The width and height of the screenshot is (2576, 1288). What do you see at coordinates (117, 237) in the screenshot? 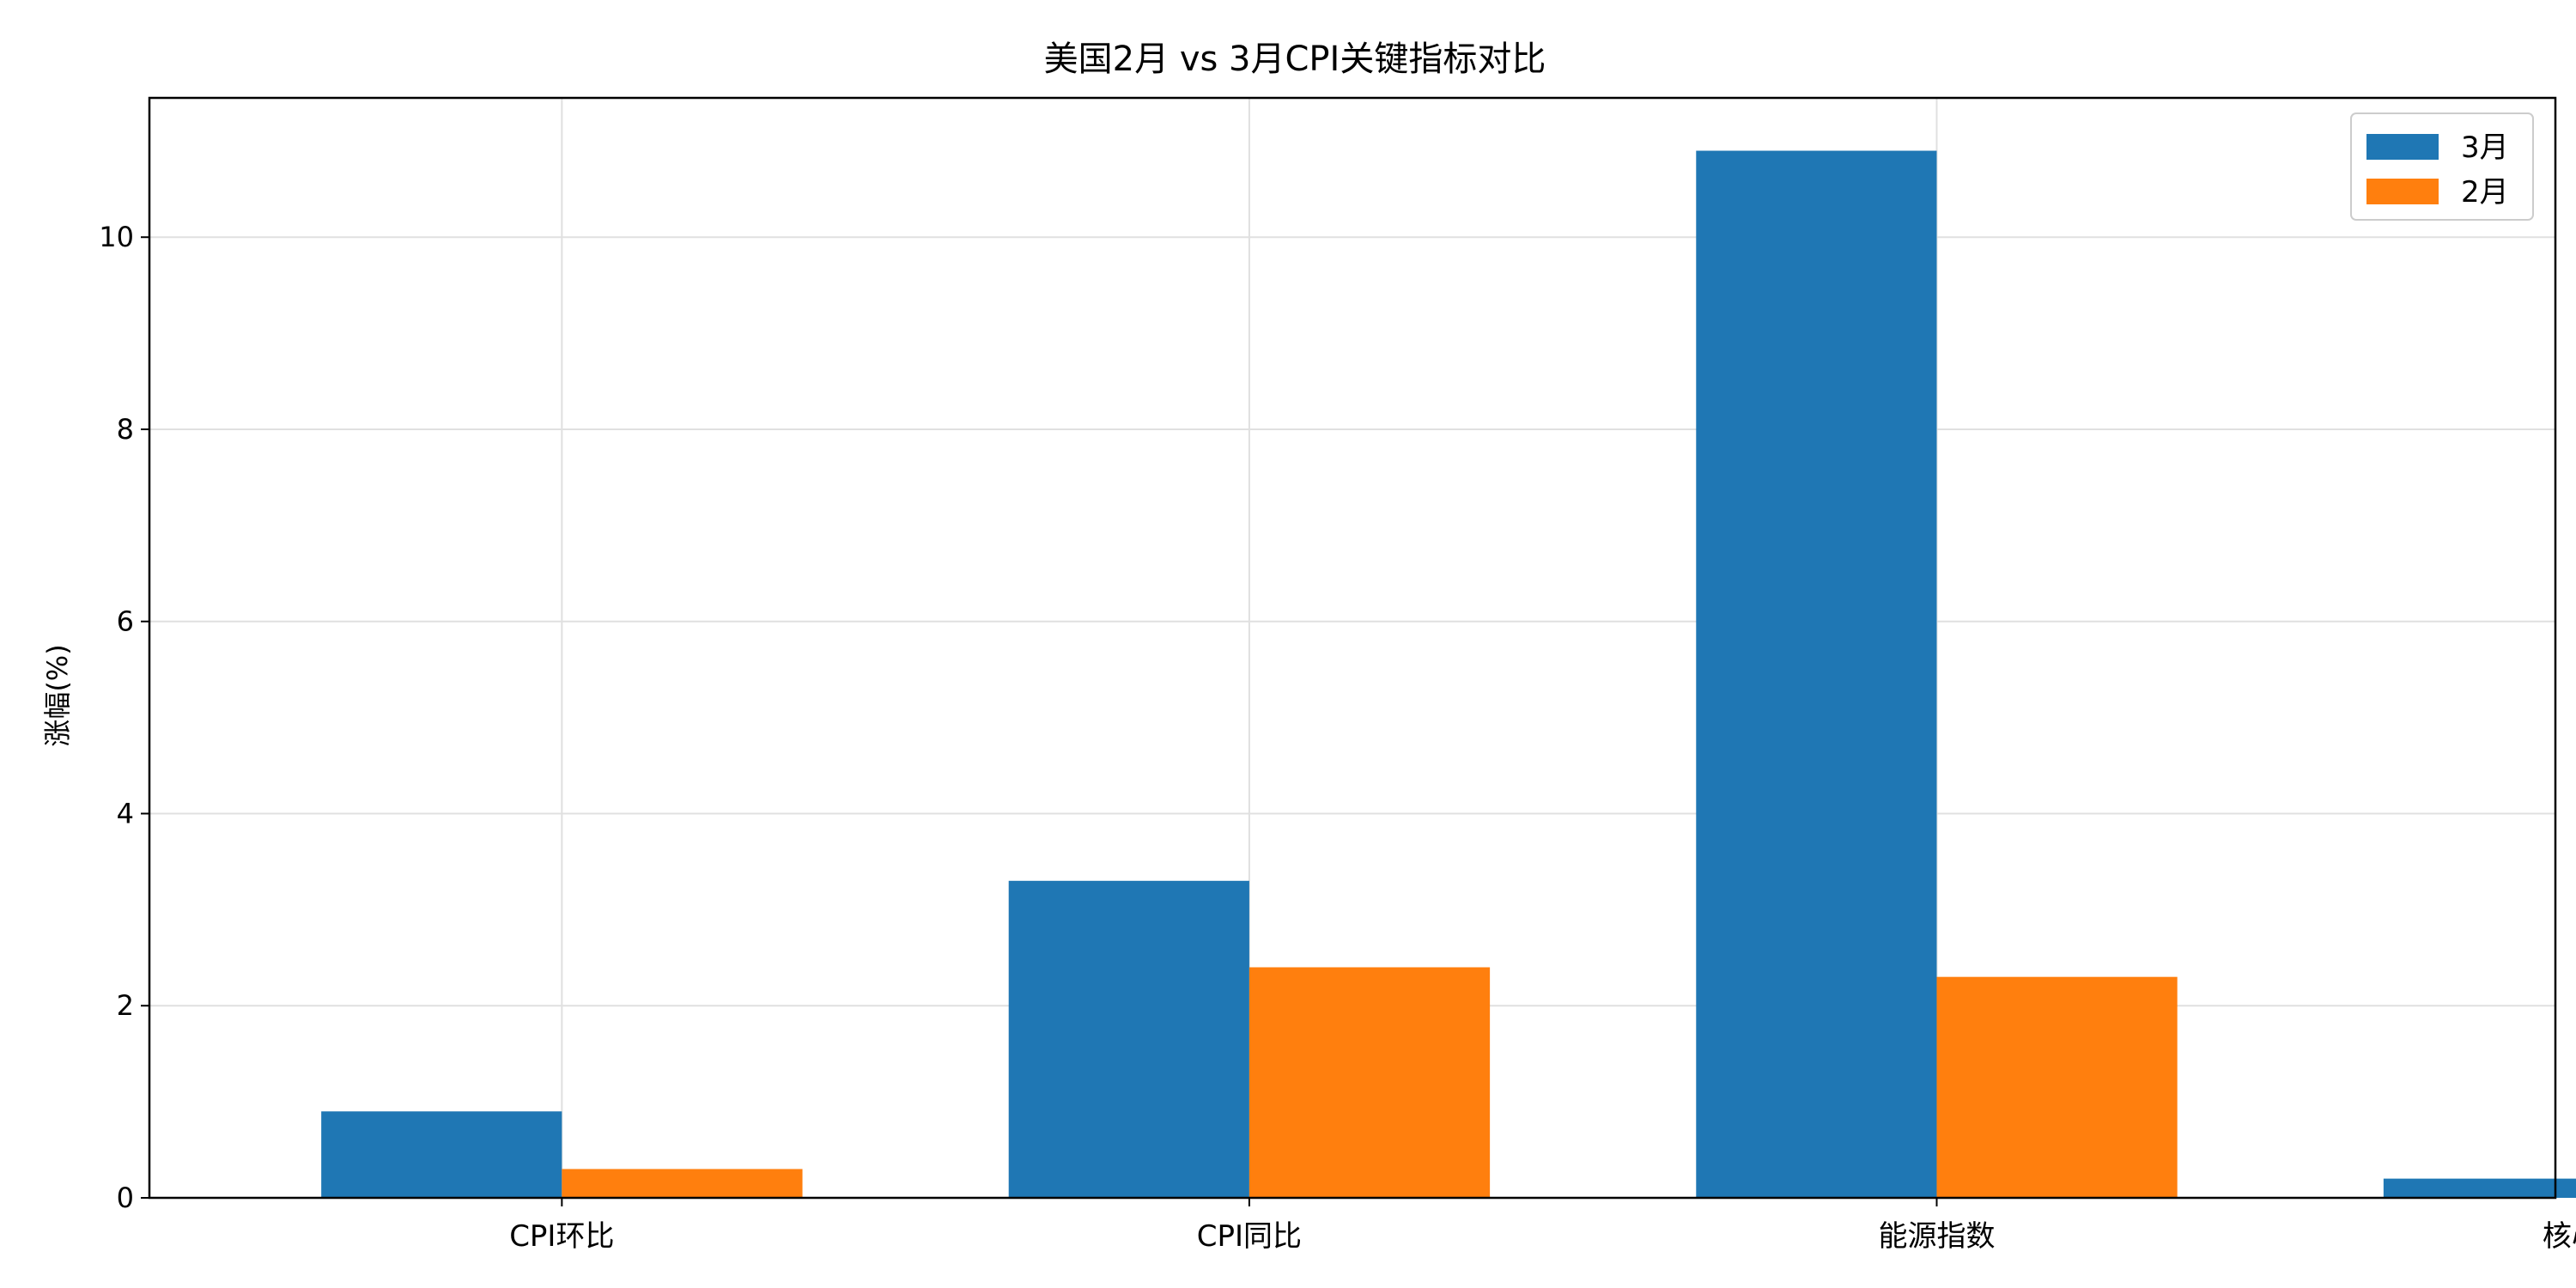
I see `y-tick-label: 10` at bounding box center [117, 237].